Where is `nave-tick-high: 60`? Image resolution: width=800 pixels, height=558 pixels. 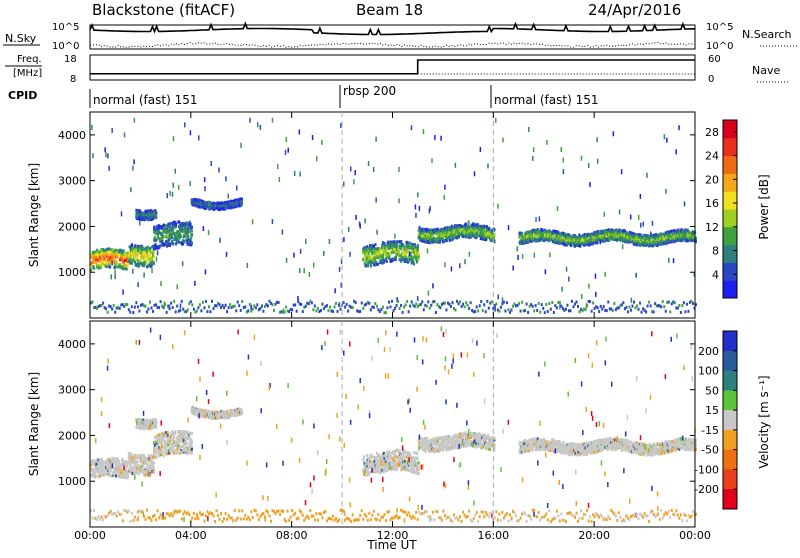
nave-tick-high: 60 is located at coordinates (714, 59).